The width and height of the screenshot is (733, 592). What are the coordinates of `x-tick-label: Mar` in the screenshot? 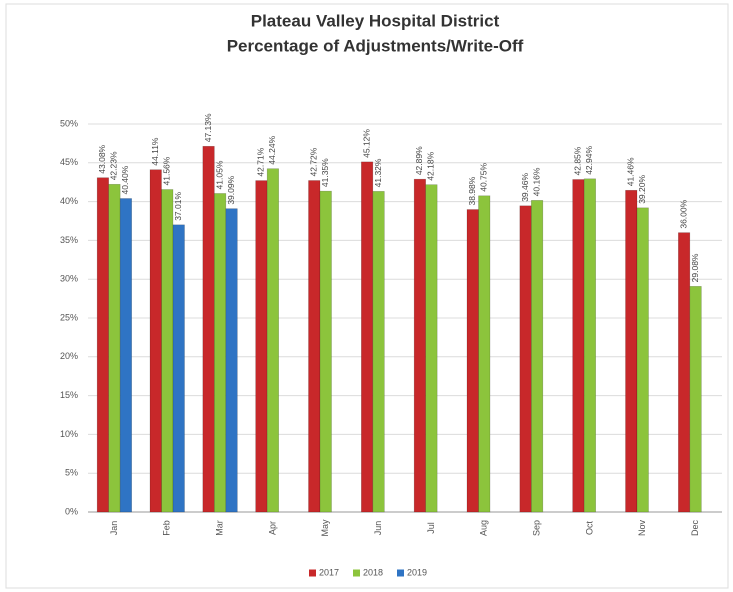 It's located at (219, 528).